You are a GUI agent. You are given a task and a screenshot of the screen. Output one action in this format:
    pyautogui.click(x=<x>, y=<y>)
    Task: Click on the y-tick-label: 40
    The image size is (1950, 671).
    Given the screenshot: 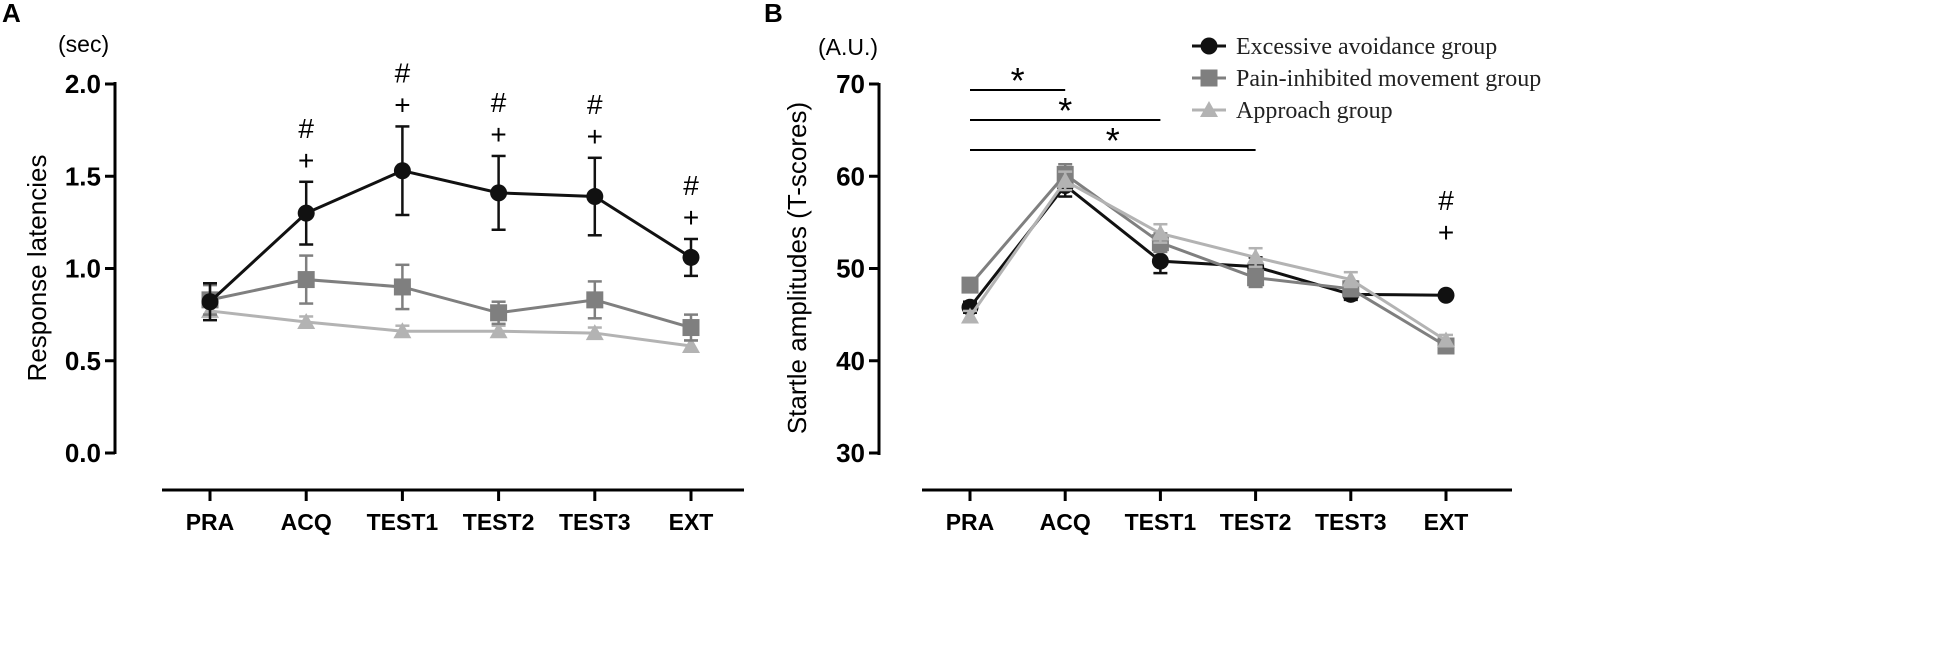 What is the action you would take?
    pyautogui.click(x=850, y=361)
    